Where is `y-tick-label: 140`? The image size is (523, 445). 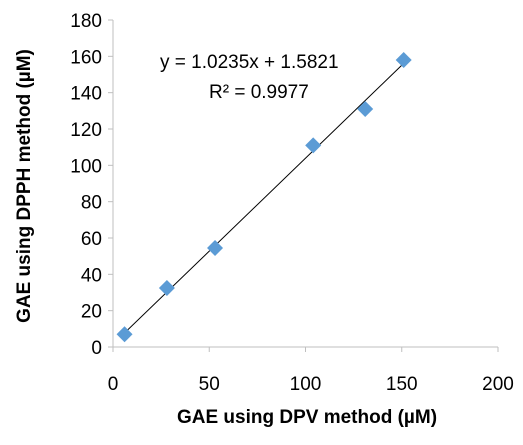 y-tick-label: 140 is located at coordinates (86, 94).